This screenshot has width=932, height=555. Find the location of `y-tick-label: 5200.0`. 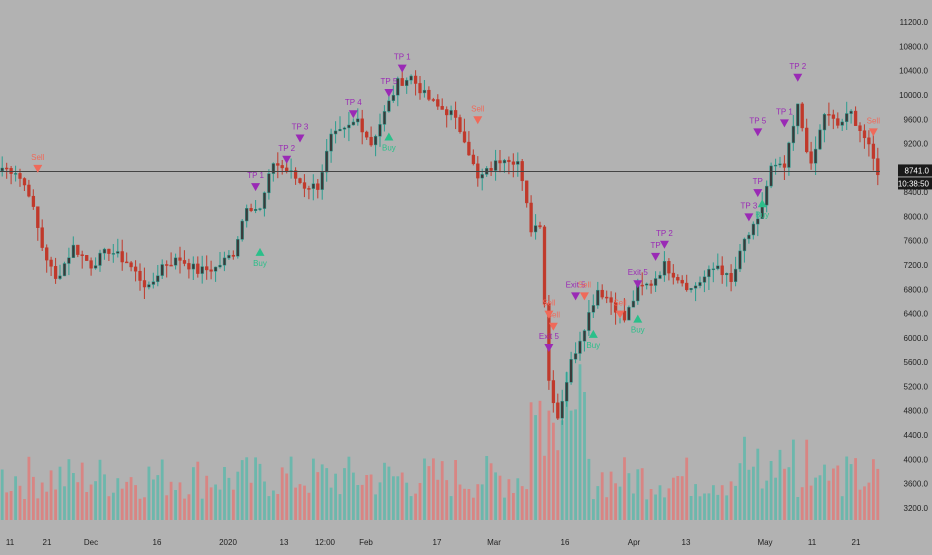

y-tick-label: 5200.0 is located at coordinates (916, 386).